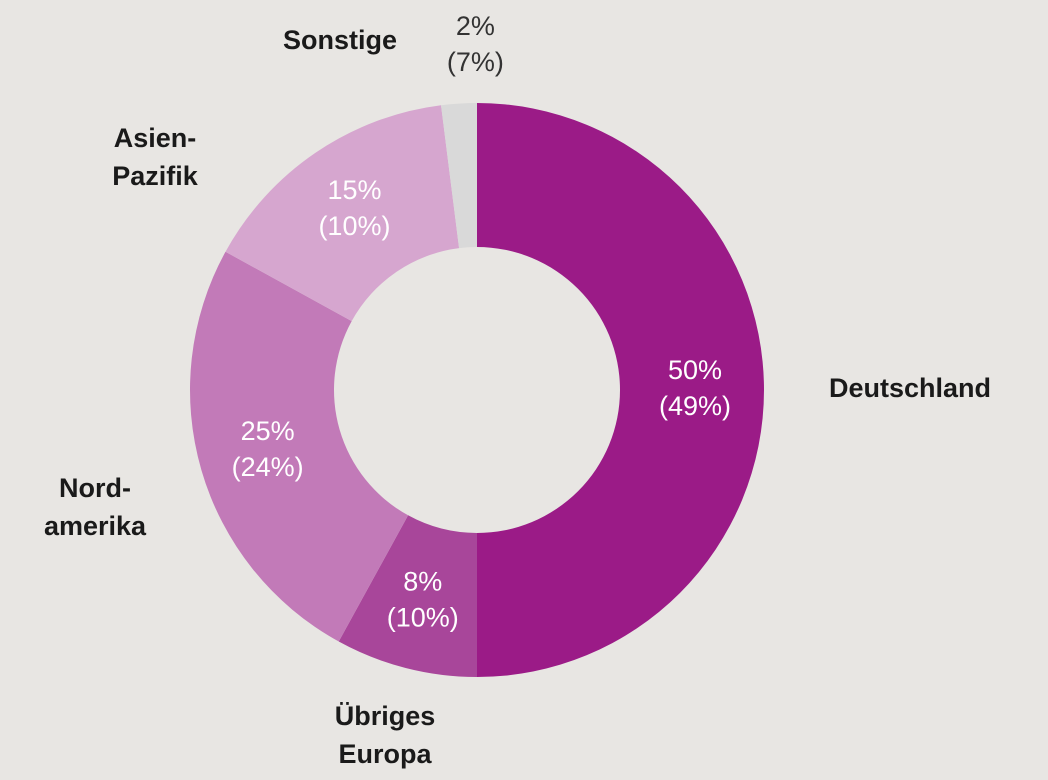 This screenshot has width=1048, height=780. I want to click on category-label: Asien-, so click(155, 138).